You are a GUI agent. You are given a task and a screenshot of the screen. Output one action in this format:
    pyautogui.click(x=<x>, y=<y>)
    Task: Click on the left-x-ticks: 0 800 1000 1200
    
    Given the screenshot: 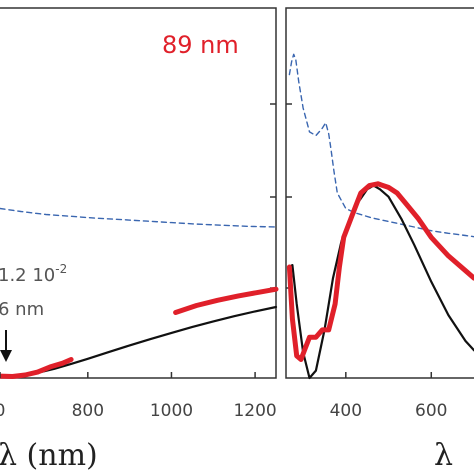 What is the action you would take?
    pyautogui.click(x=138, y=396)
    